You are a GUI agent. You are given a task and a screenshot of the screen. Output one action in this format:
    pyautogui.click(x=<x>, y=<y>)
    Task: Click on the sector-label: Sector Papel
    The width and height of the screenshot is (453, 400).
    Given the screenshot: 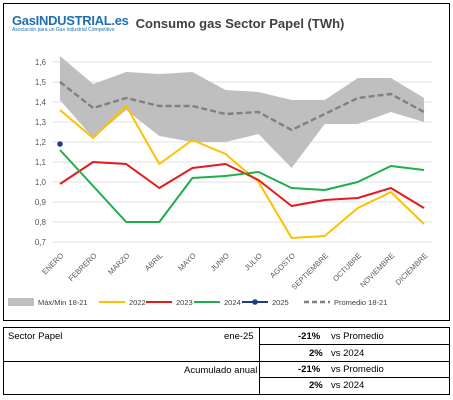 What is the action you would take?
    pyautogui.click(x=35, y=336)
    